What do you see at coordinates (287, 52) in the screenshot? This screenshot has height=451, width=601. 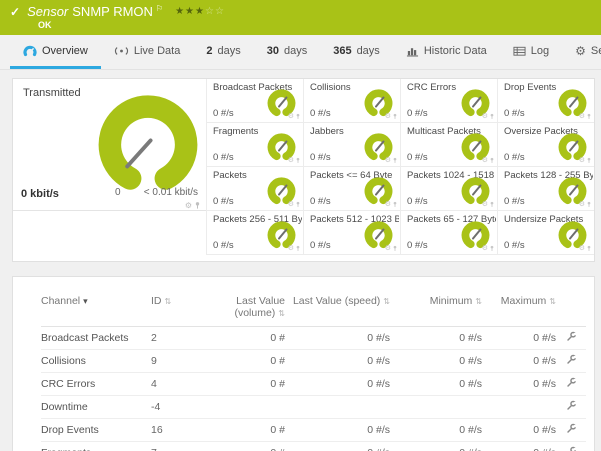 I see `tab-30-days: 30 days` at bounding box center [287, 52].